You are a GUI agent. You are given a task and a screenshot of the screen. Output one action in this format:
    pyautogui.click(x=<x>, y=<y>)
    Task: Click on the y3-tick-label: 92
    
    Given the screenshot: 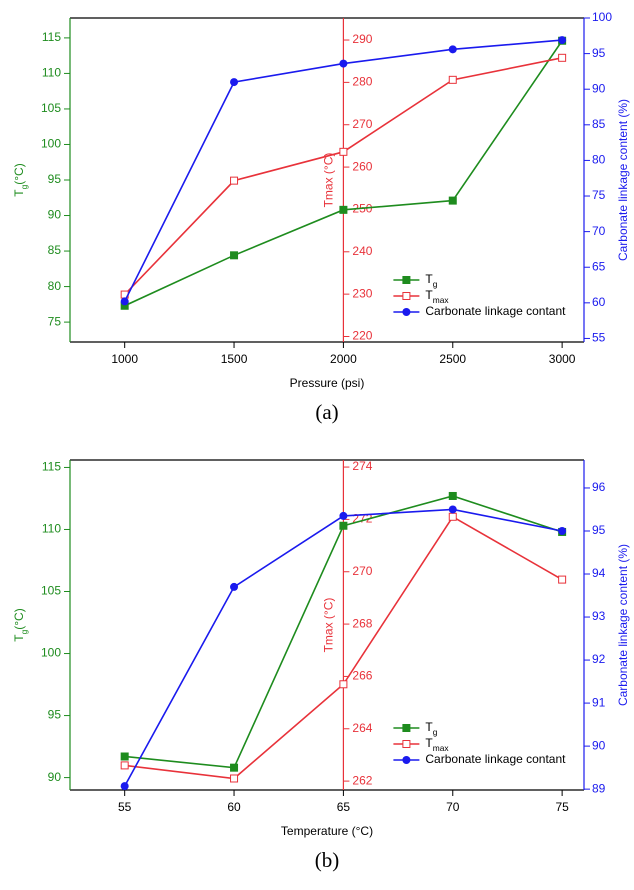 What is the action you would take?
    pyautogui.click(x=599, y=659)
    